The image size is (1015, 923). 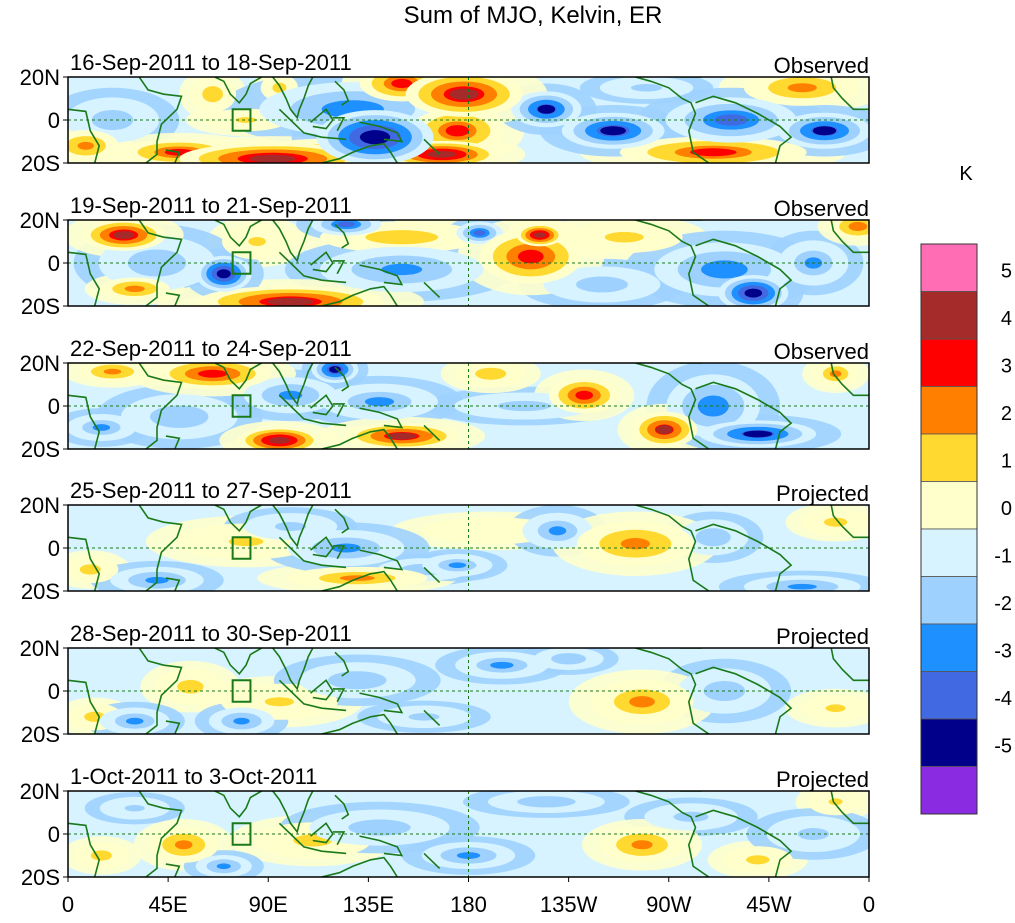 What do you see at coordinates (1003, 747) in the screenshot?
I see `colorbar-tick-label: -5` at bounding box center [1003, 747].